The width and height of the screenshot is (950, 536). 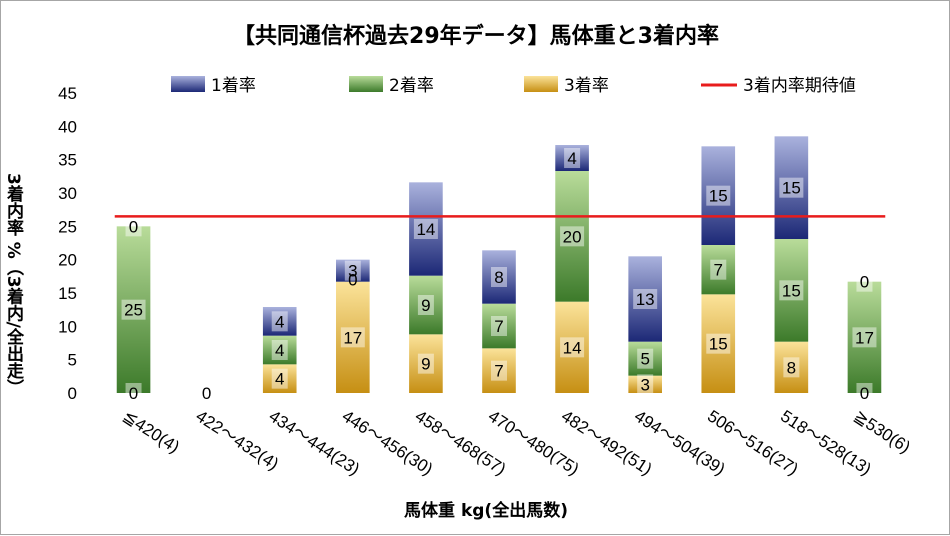 I want to click on legend-swatch-1st, so click(x=188, y=84).